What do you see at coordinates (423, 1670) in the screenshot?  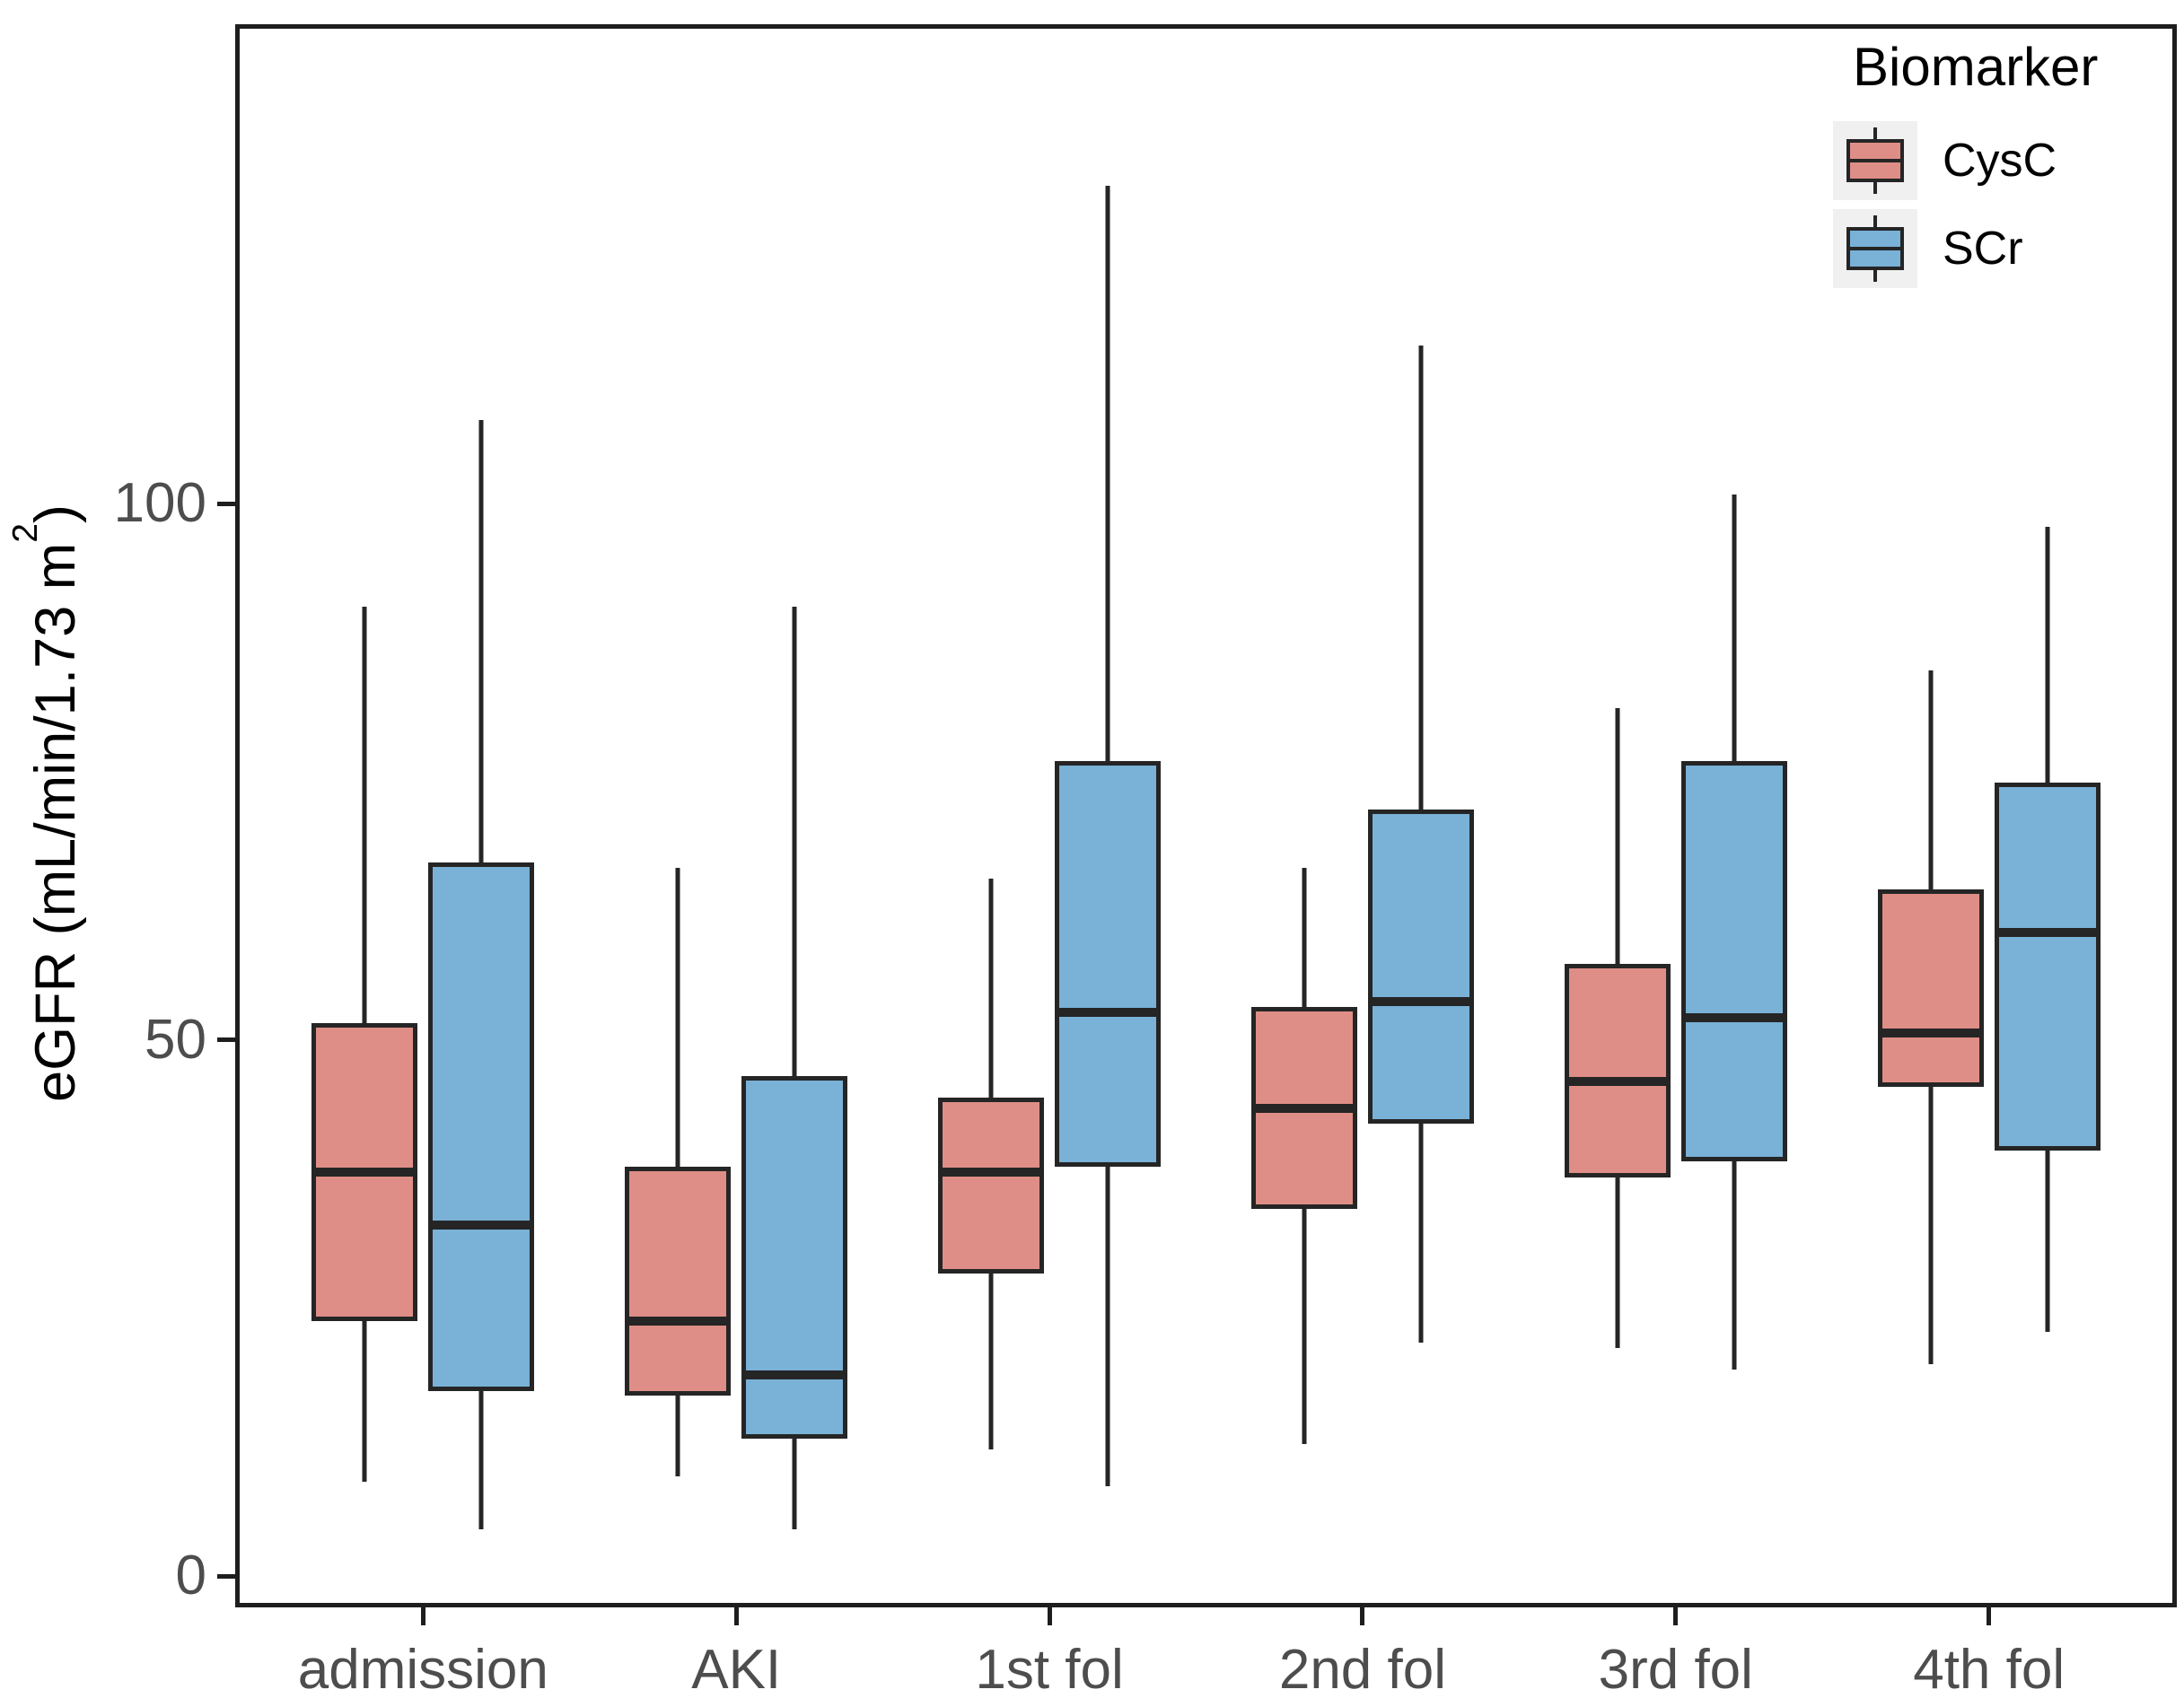 I see `x-tick-label-0: admission` at bounding box center [423, 1670].